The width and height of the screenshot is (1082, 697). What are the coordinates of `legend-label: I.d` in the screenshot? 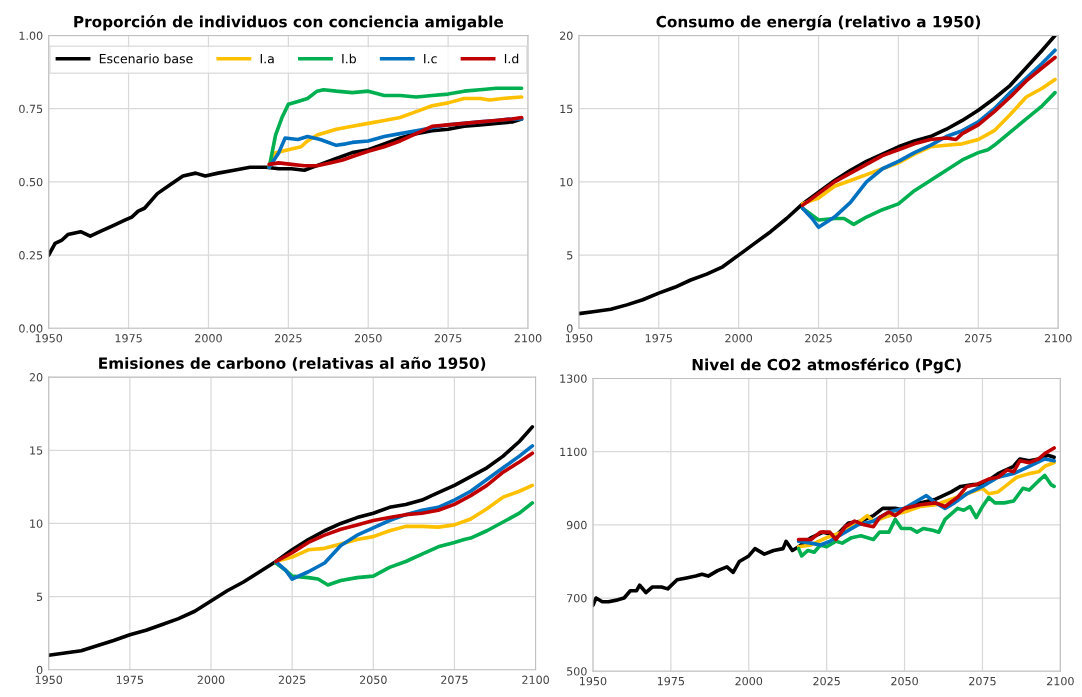 It's located at (511, 58).